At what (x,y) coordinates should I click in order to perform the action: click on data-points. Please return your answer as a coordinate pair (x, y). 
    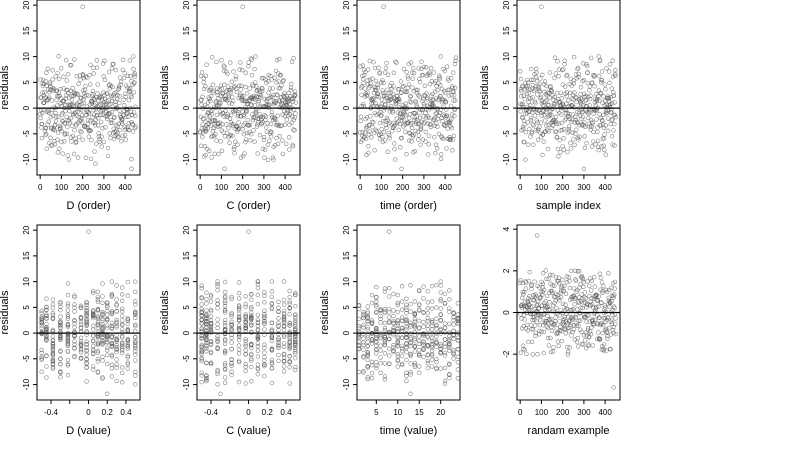
    Looking at the image, I should click on (567, 88).